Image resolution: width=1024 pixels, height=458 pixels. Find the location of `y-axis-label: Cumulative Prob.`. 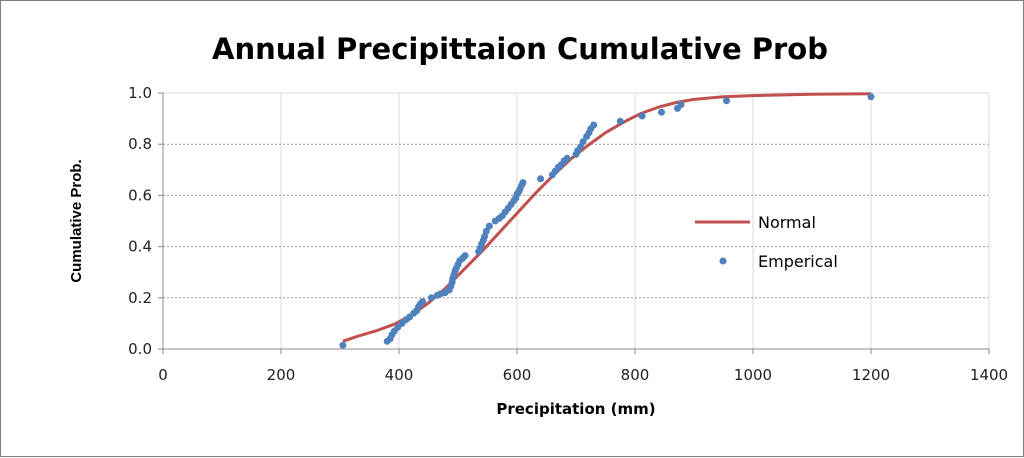

y-axis-label: Cumulative Prob. is located at coordinates (76, 220).